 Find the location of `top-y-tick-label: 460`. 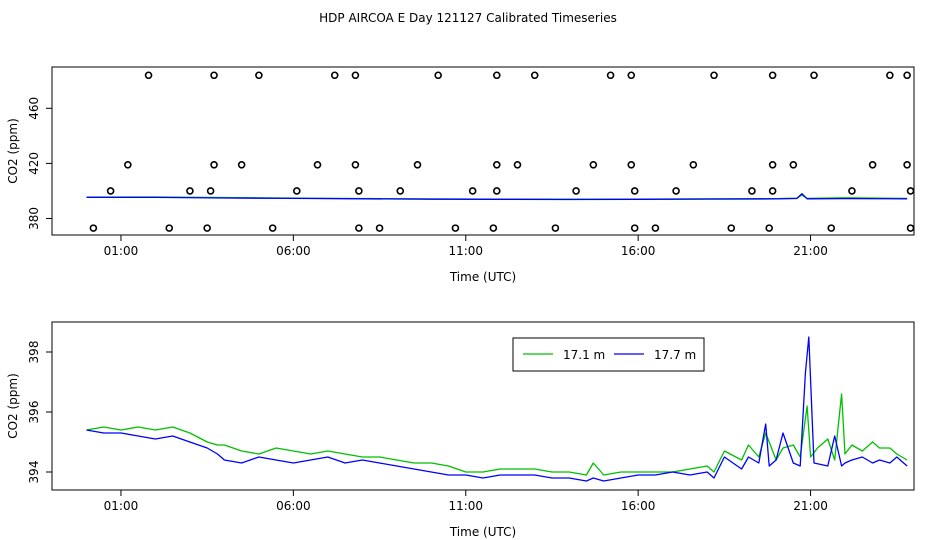

top-y-tick-label: 460 is located at coordinates (34, 108).